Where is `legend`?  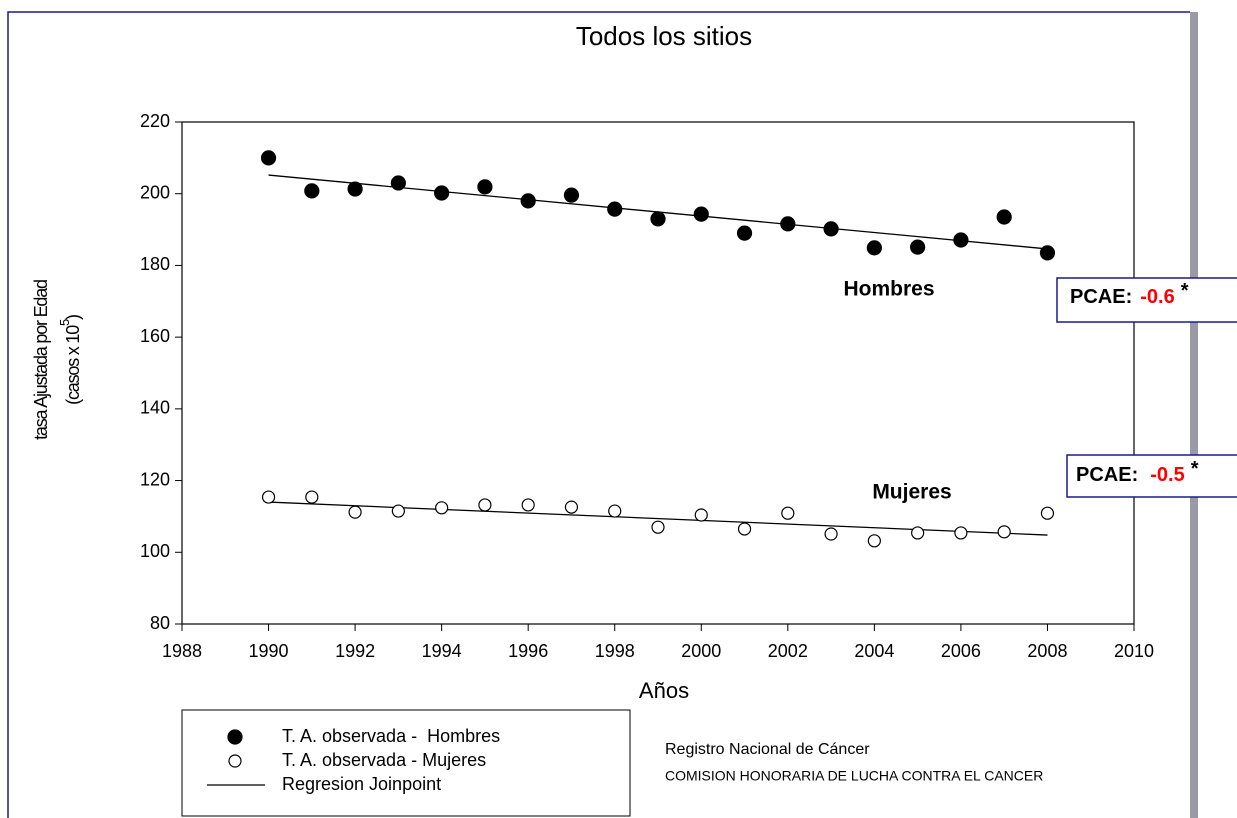 legend is located at coordinates (406, 763).